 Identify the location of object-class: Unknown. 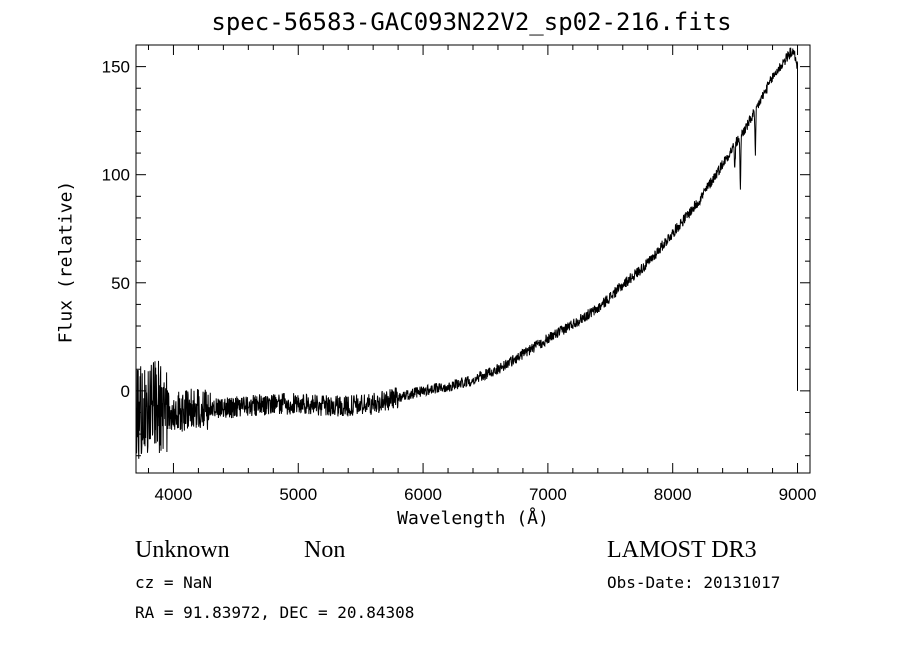
(182, 550).